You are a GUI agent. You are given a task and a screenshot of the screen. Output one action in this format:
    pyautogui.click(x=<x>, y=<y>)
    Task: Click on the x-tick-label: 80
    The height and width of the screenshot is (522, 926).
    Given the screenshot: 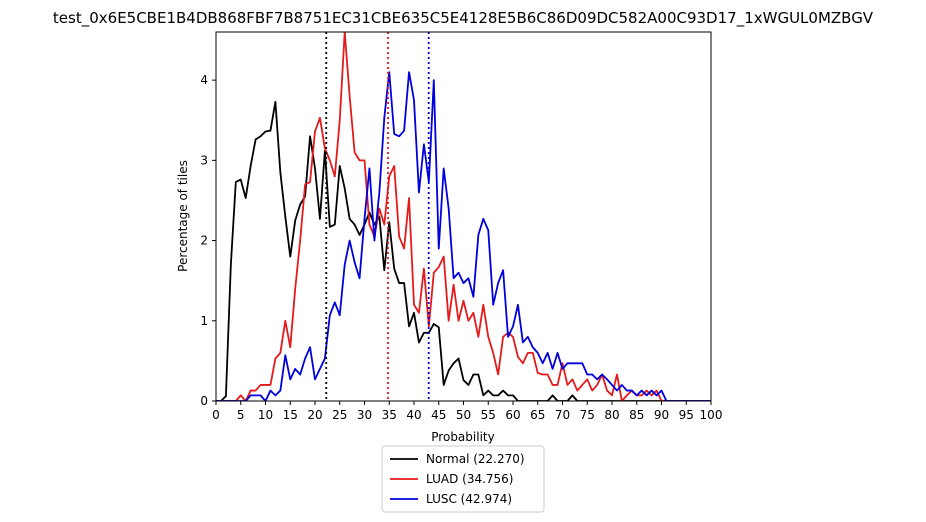 What is the action you would take?
    pyautogui.click(x=611, y=415)
    